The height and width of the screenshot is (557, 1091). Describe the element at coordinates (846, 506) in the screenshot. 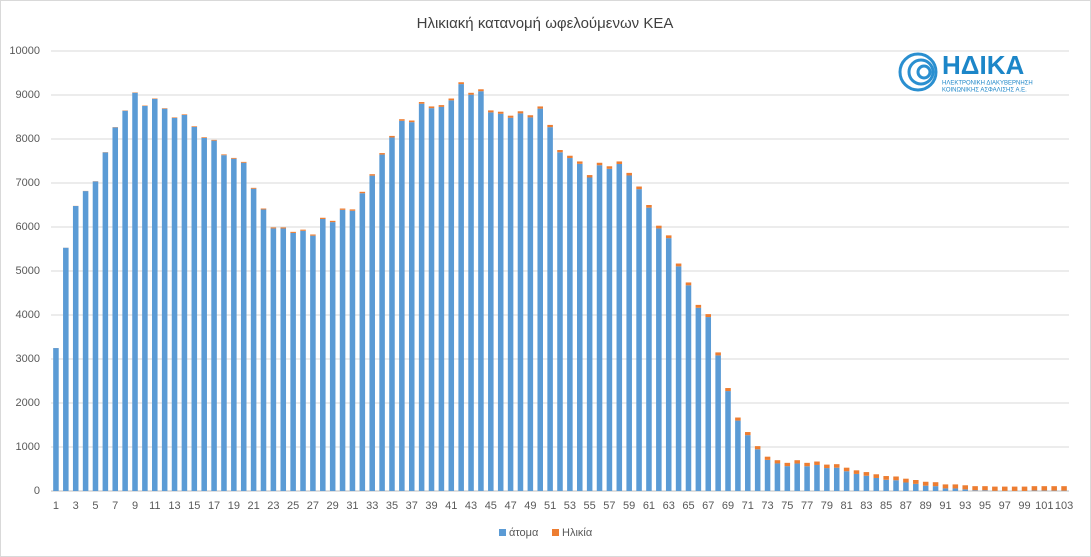

I see `x-tick-label: 81` at that location.